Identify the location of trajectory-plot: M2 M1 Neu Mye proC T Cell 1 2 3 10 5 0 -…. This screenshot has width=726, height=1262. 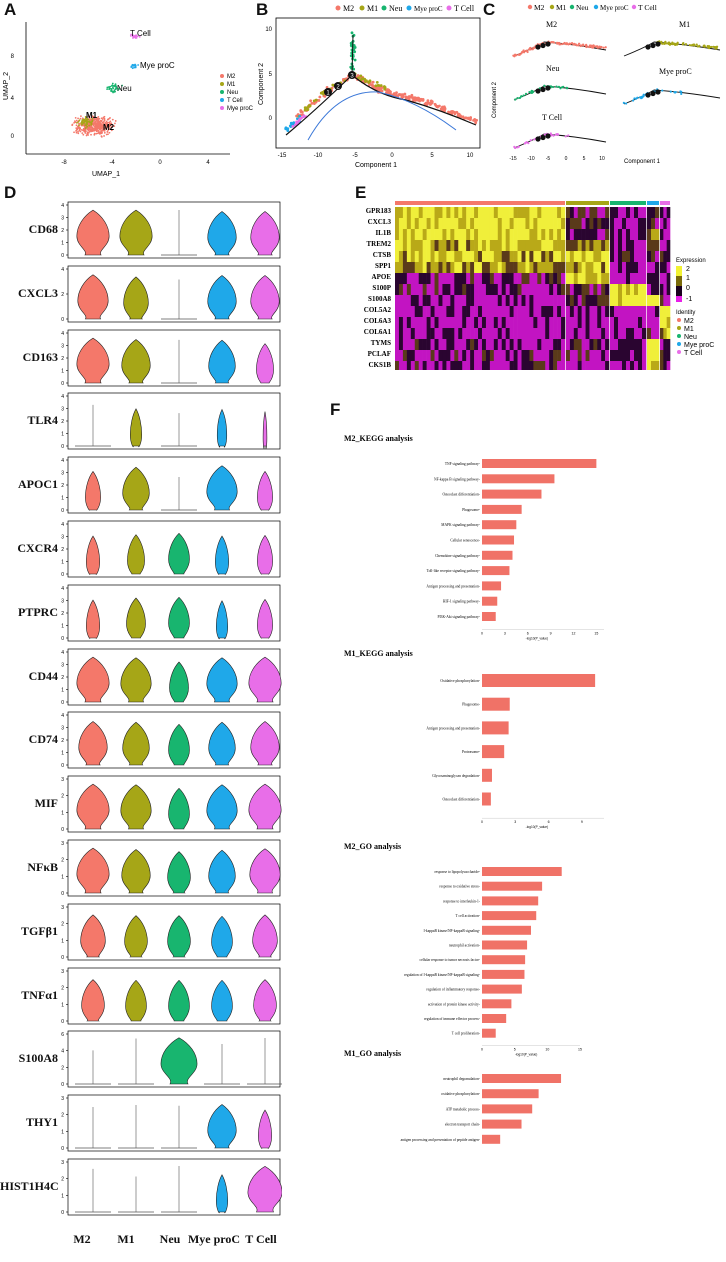
(369, 86).